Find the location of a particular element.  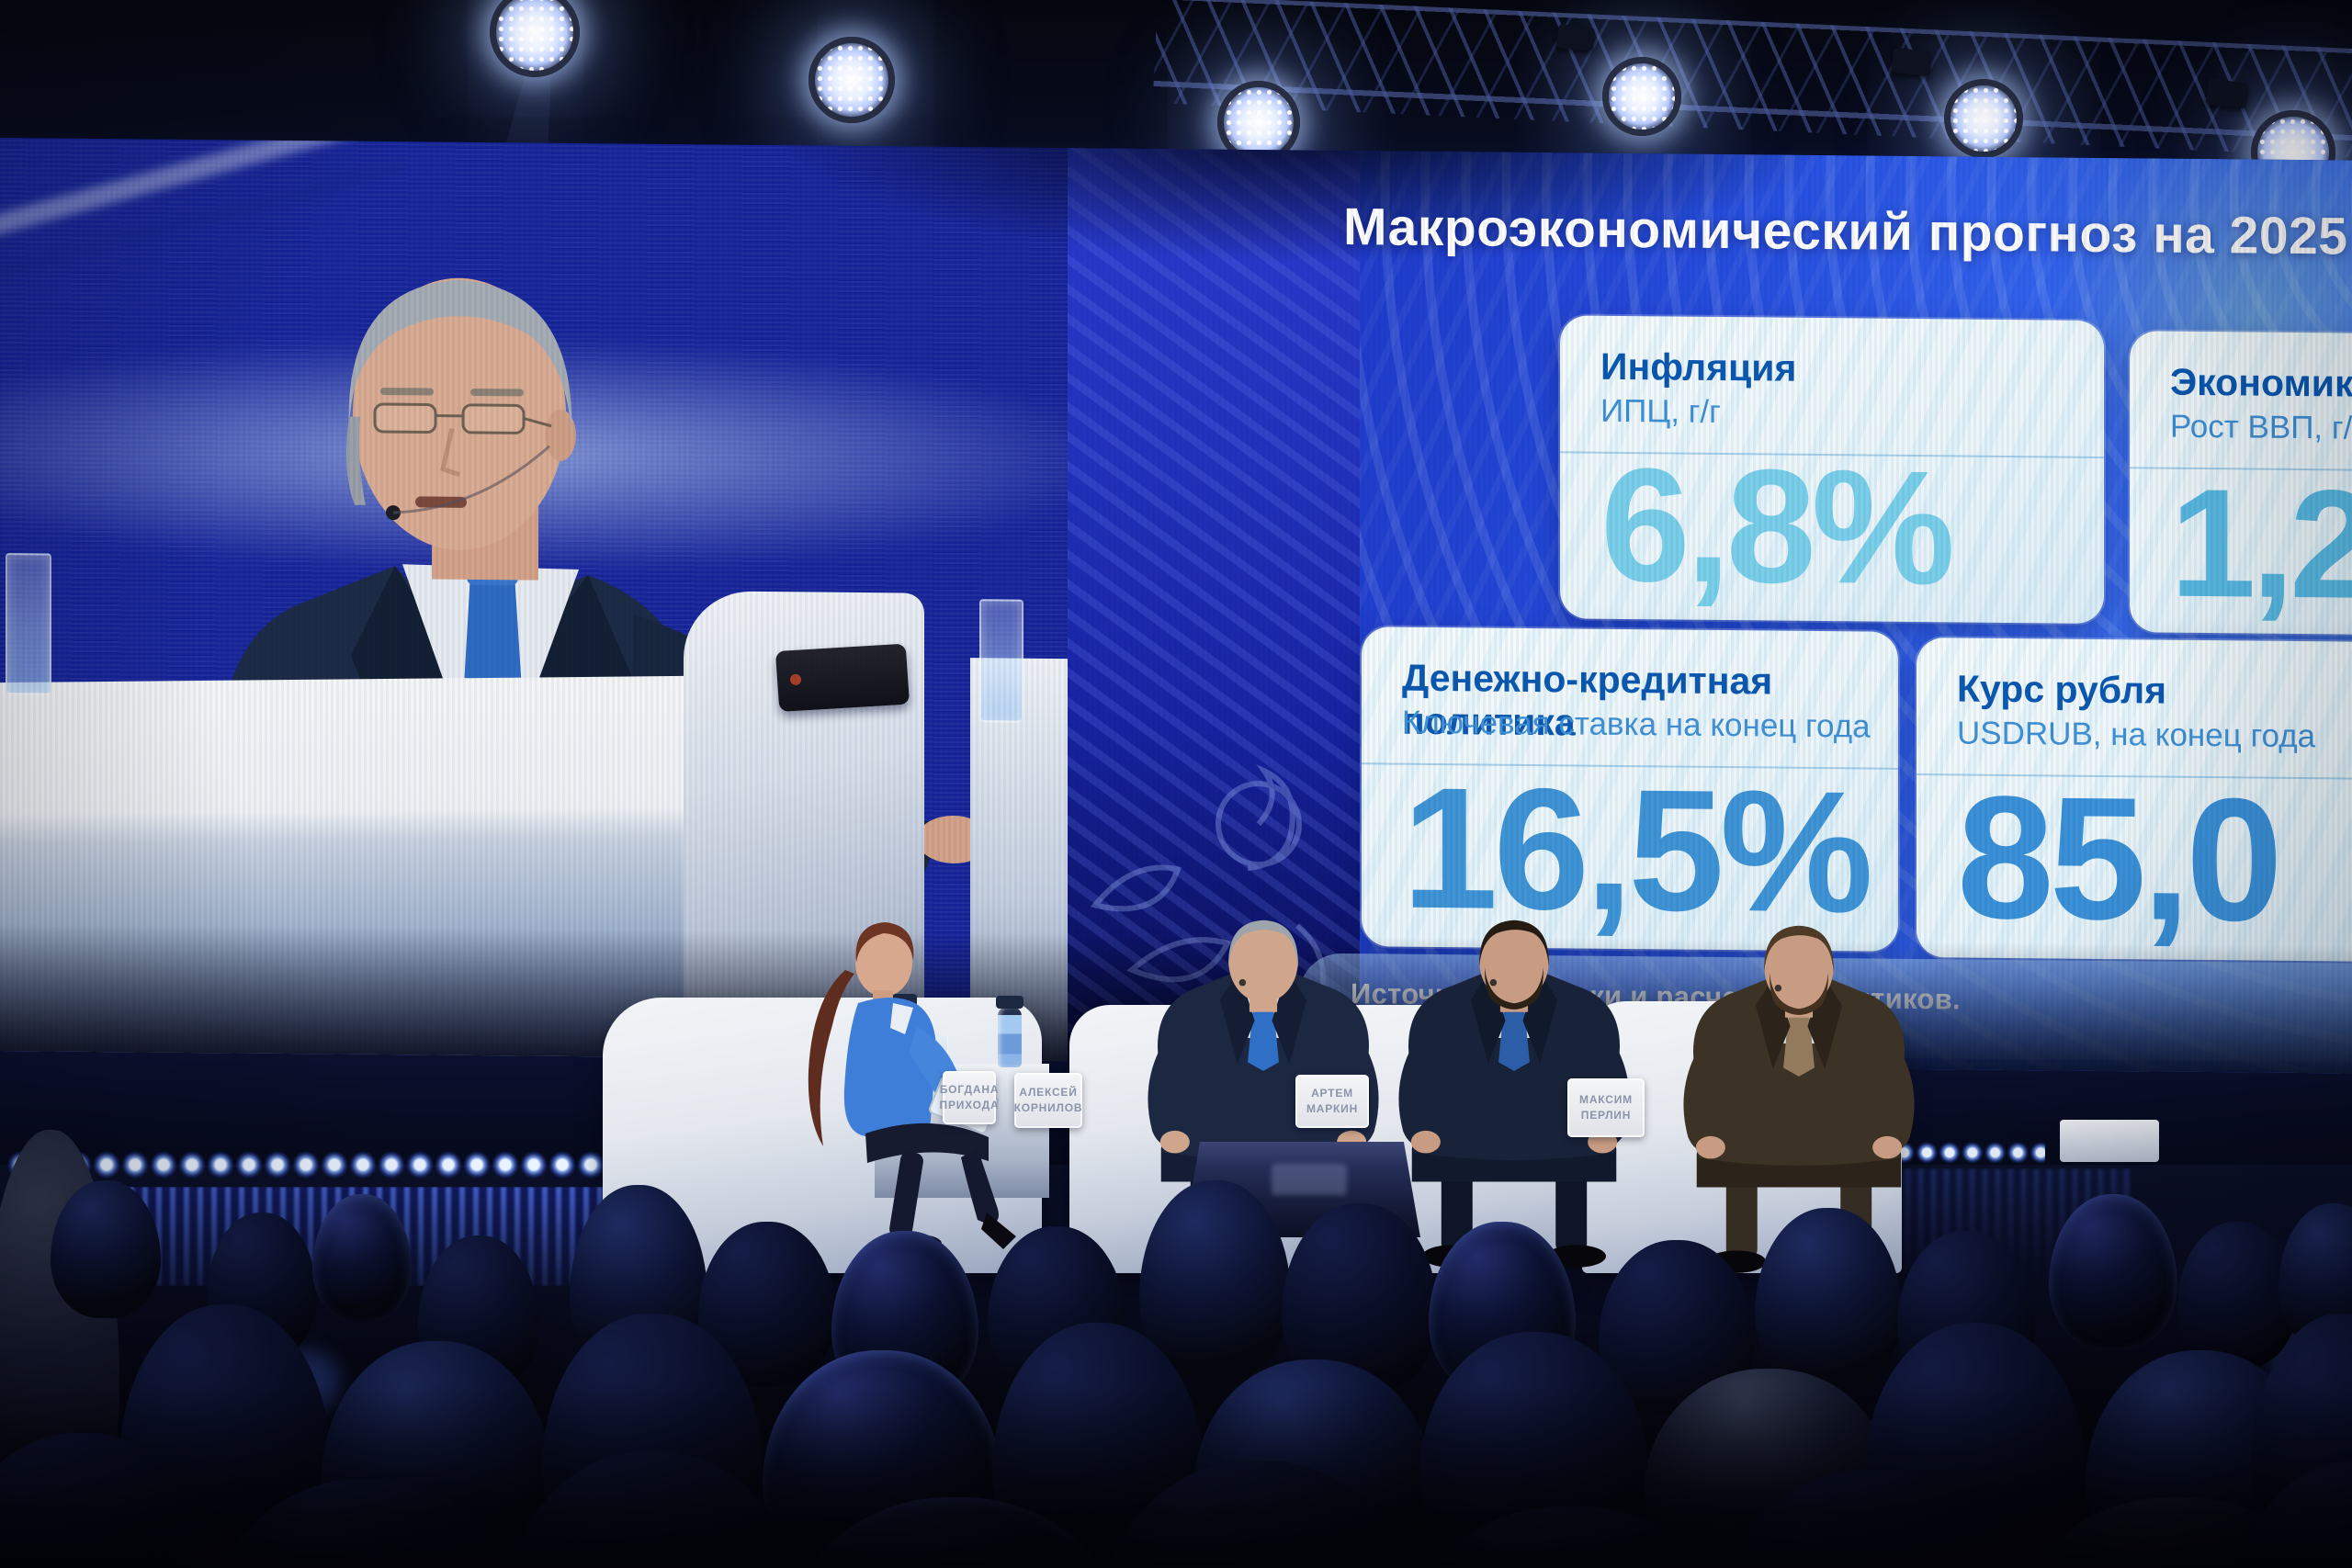

audience-fade is located at coordinates (1176, 1476).